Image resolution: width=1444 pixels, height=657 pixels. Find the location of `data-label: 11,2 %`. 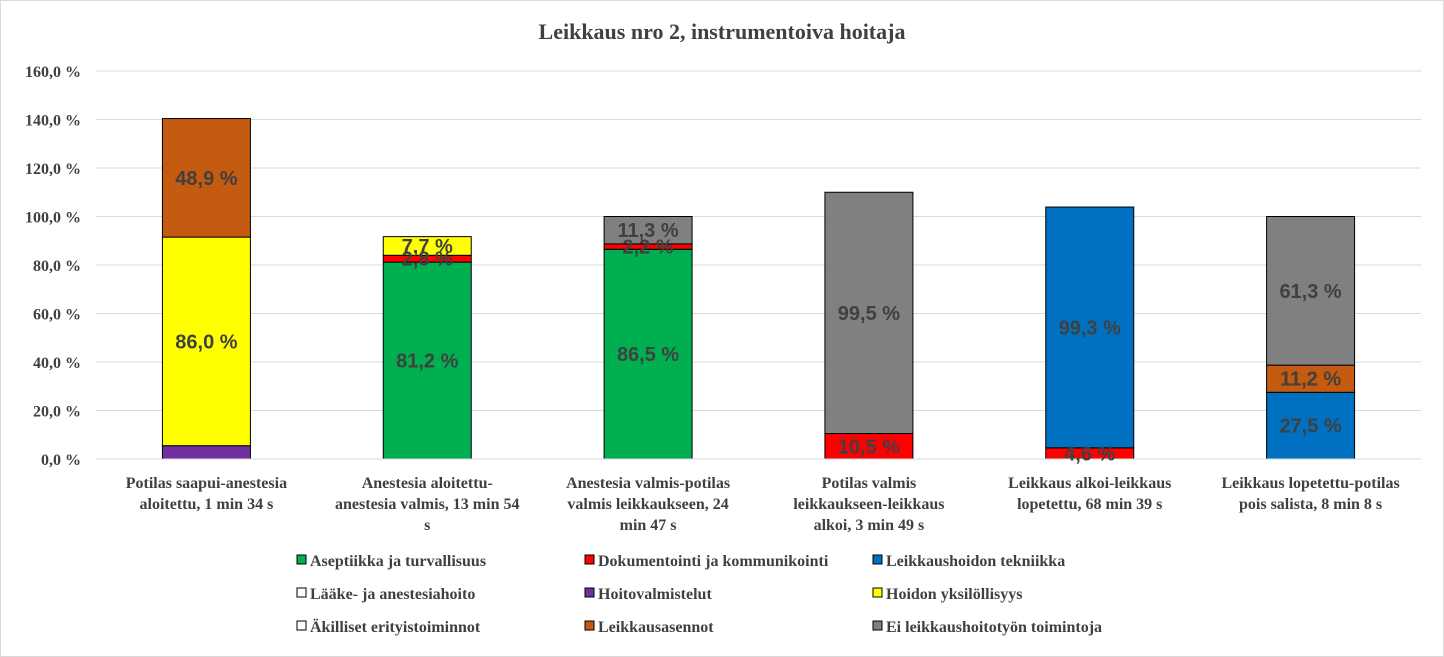

data-label: 11,2 % is located at coordinates (1310, 380).